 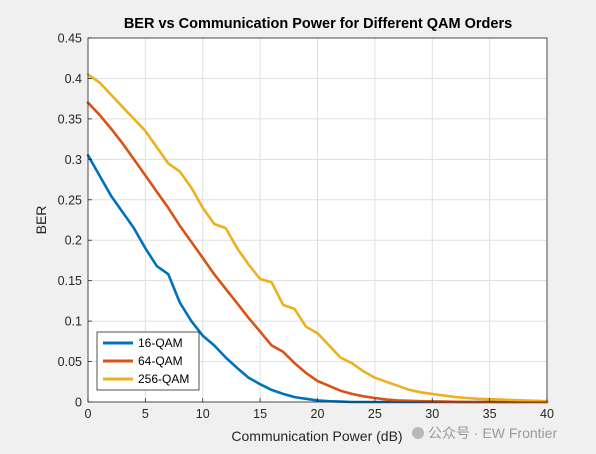 I want to click on x-axis-label: Communication Power (dB), so click(x=316, y=436).